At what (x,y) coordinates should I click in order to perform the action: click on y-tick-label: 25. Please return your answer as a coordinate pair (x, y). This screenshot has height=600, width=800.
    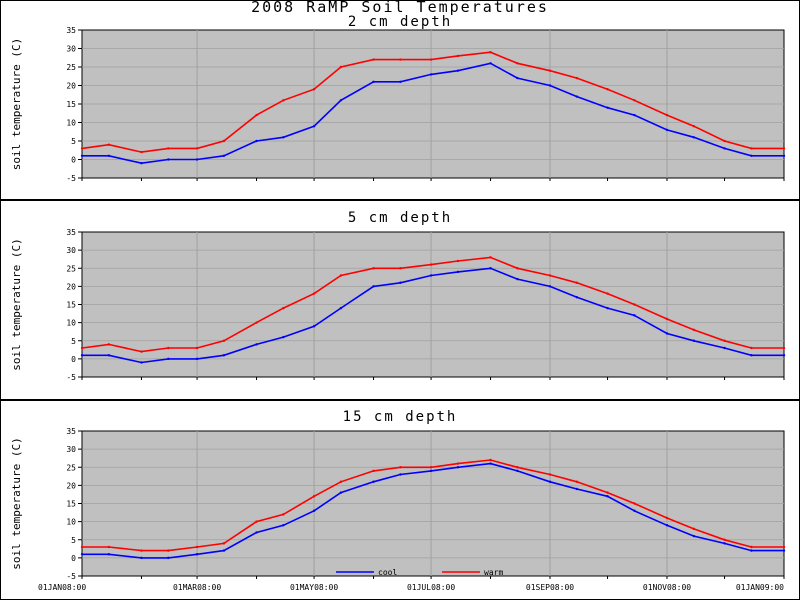
    Looking at the image, I should click on (71, 467).